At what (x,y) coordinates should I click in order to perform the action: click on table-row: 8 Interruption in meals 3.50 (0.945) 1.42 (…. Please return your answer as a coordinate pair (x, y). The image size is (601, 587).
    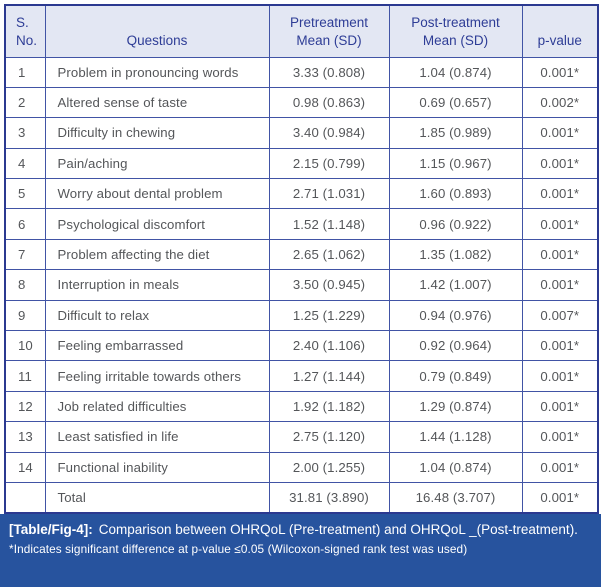
    Looking at the image, I should click on (301, 285).